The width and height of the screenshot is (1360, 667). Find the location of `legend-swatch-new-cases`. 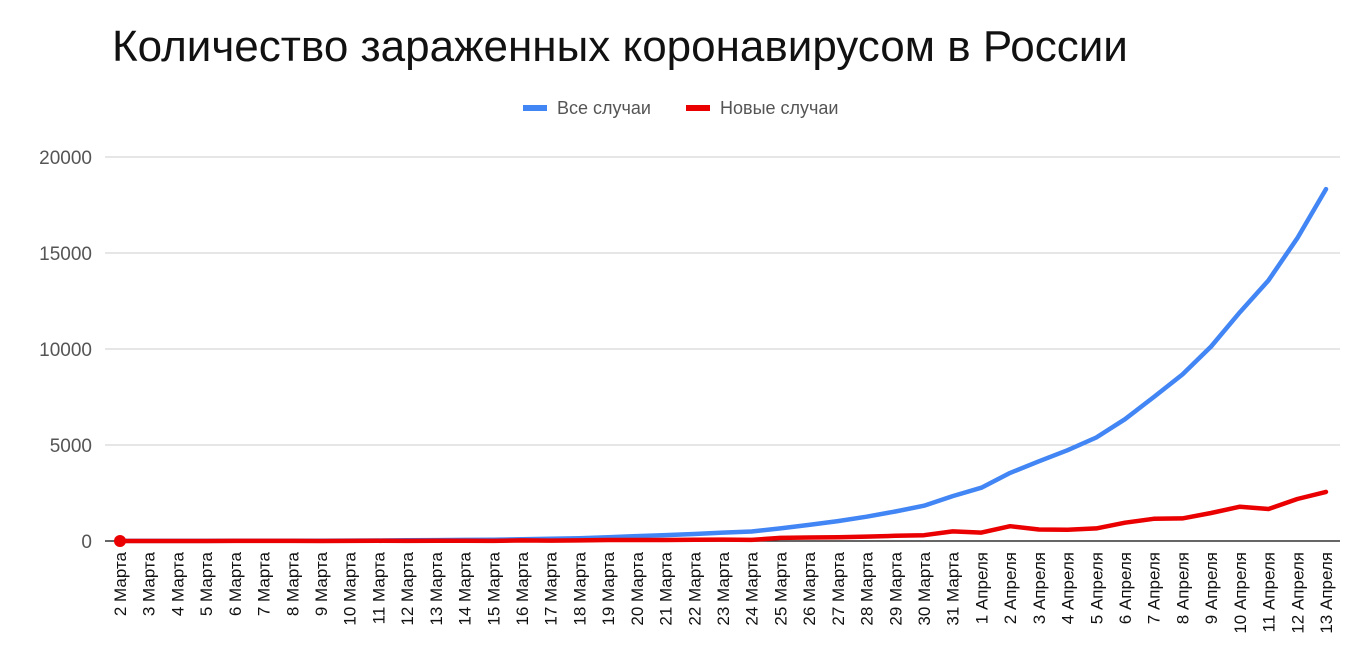

legend-swatch-new-cases is located at coordinates (698, 108).